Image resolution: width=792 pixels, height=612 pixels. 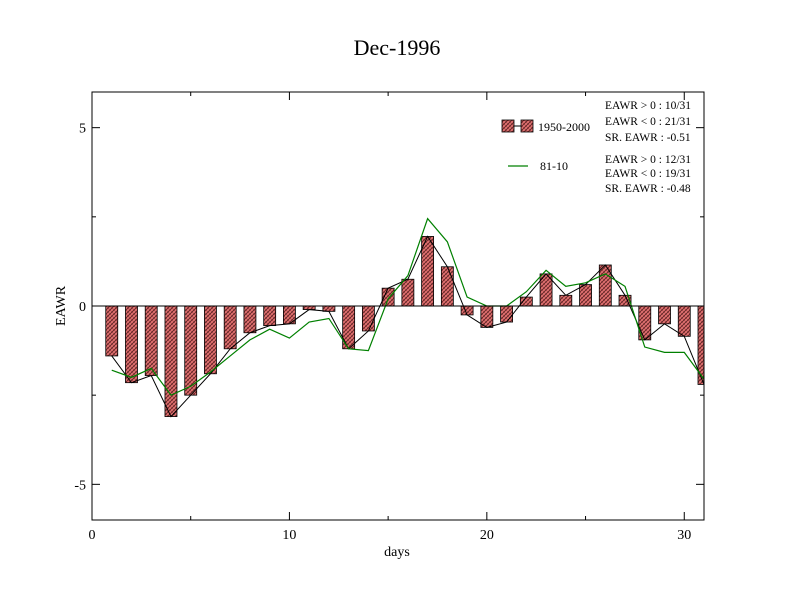 What do you see at coordinates (289, 535) in the screenshot?
I see `x-tick-label: 10` at bounding box center [289, 535].